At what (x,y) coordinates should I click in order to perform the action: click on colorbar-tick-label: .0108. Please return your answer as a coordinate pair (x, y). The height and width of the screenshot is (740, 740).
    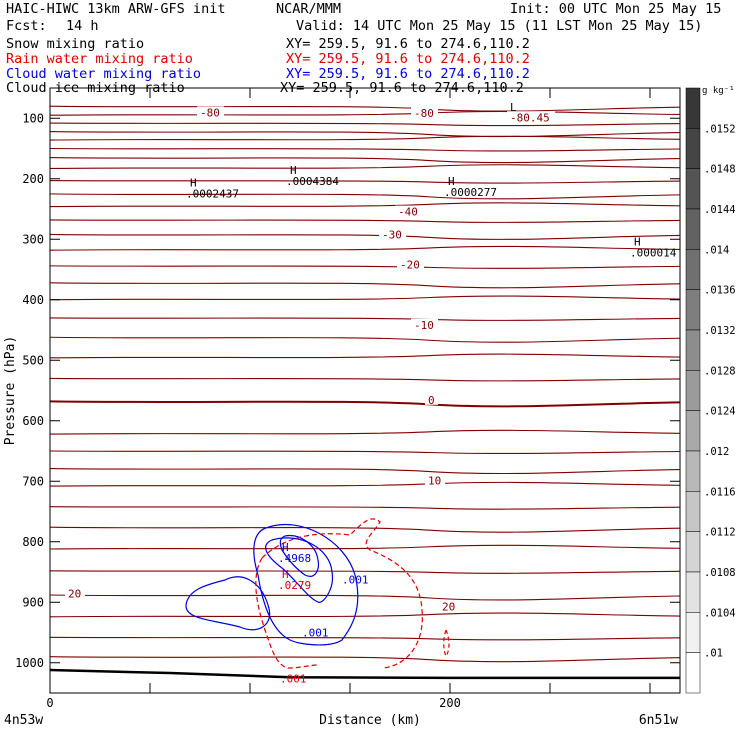
    Looking at the image, I should click on (720, 573).